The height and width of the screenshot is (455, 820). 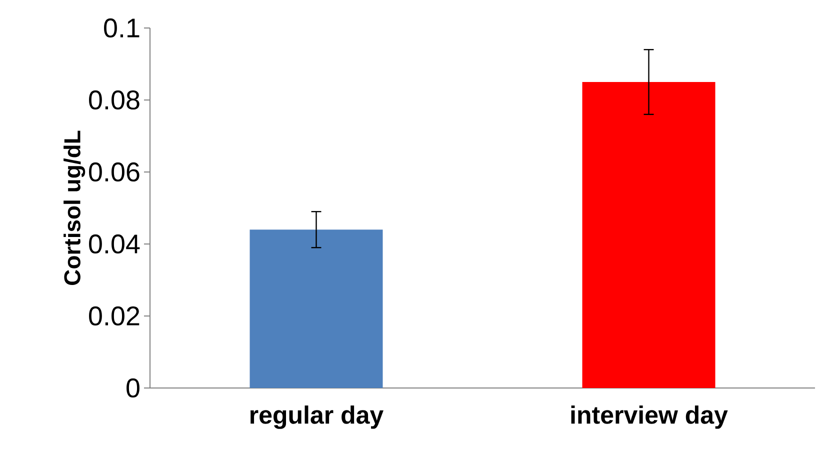 What do you see at coordinates (114, 316) in the screenshot?
I see `y-tick-label: 0.02` at bounding box center [114, 316].